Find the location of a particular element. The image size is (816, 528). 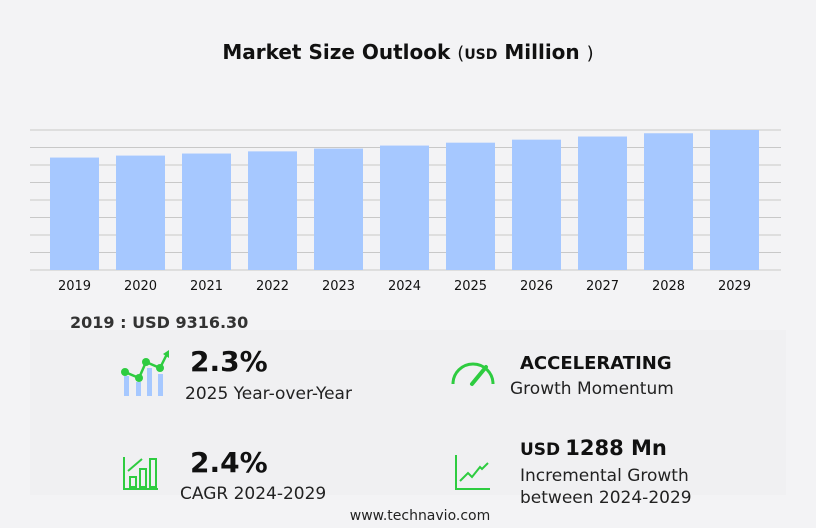

x-tick-label: 2024 is located at coordinates (404, 286).